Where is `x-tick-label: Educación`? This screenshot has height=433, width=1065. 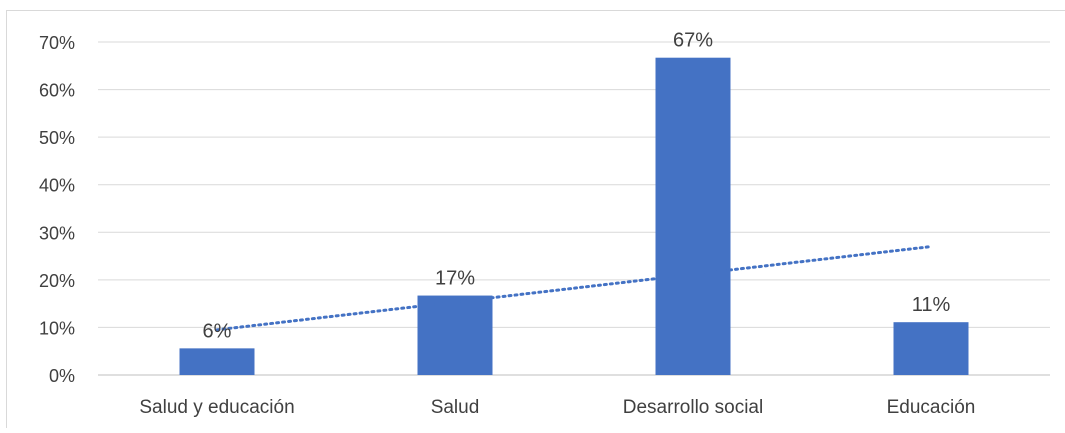
x-tick-label: Educación is located at coordinates (931, 407).